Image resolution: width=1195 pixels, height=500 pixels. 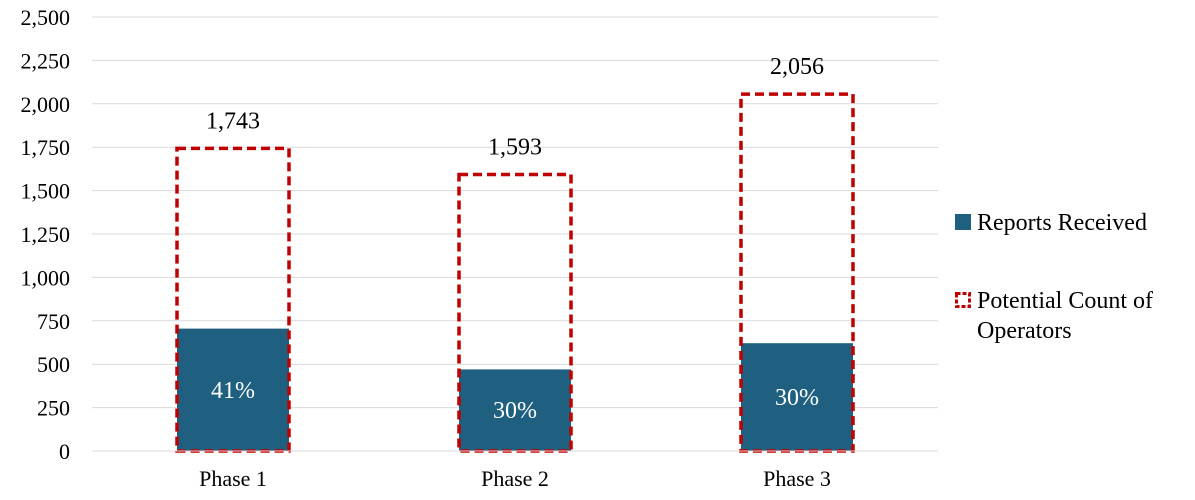 I want to click on legend-label-potential-operators: Potential Count of Operators, so click(x=1065, y=316).